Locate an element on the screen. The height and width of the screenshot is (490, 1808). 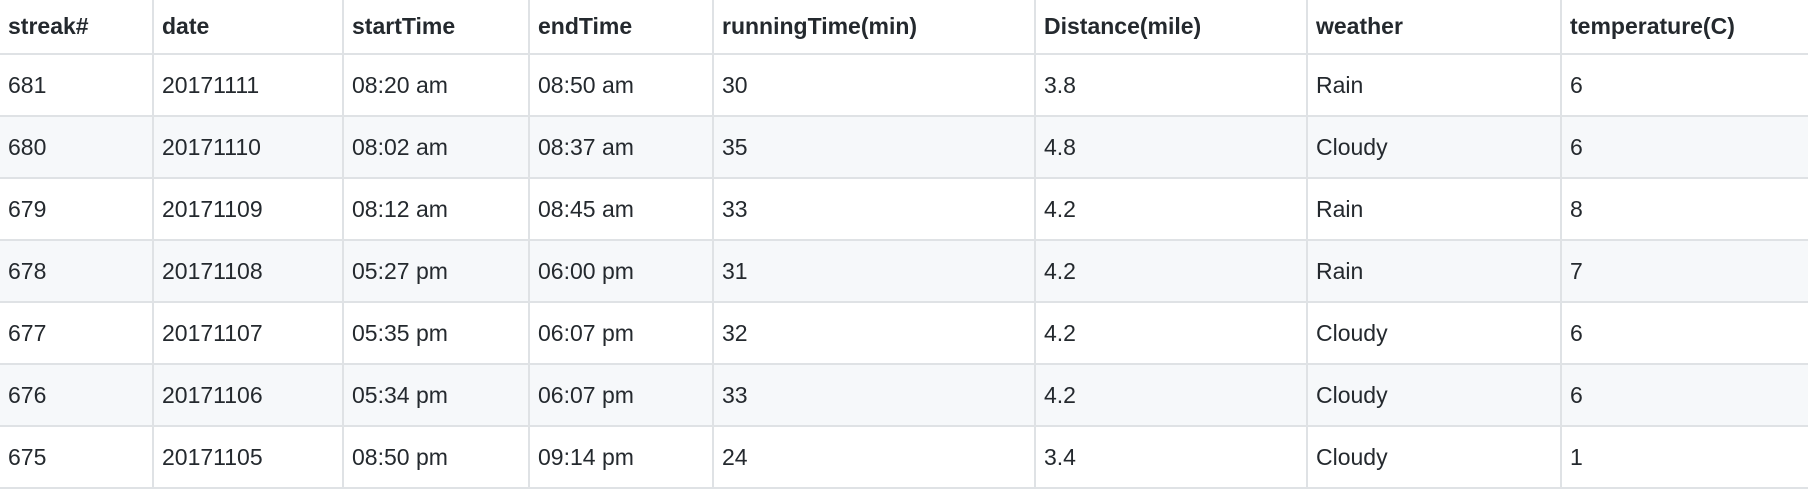
running-time-cell: 31 is located at coordinates (874, 271).